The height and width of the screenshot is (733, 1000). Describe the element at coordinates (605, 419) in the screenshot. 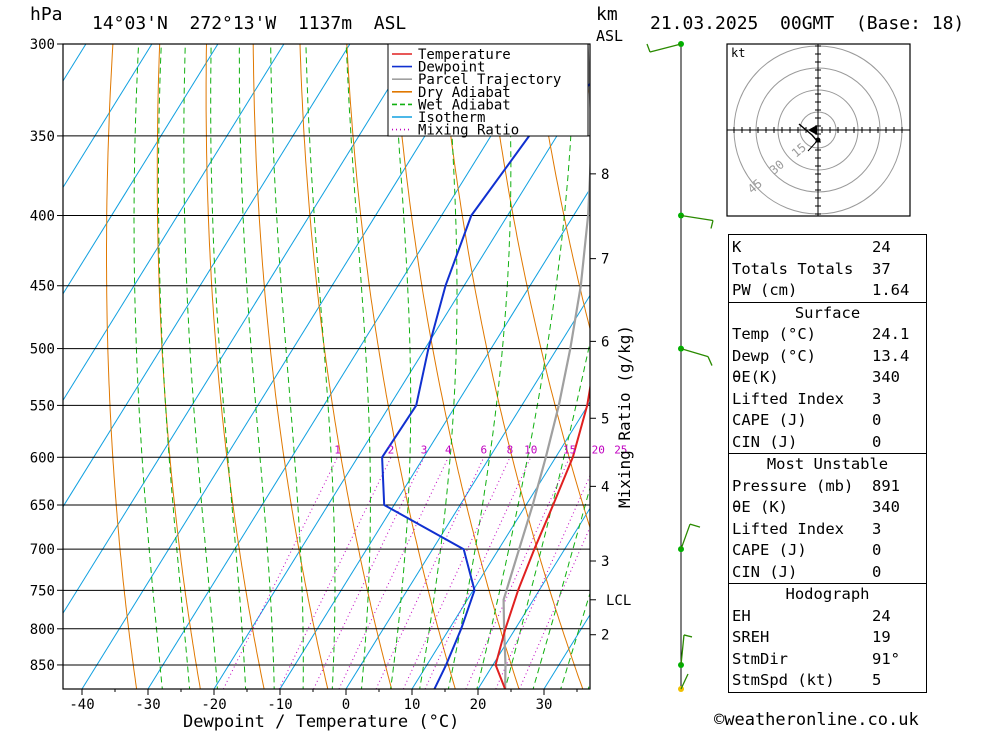

I see `height-tick-label: 5` at that location.